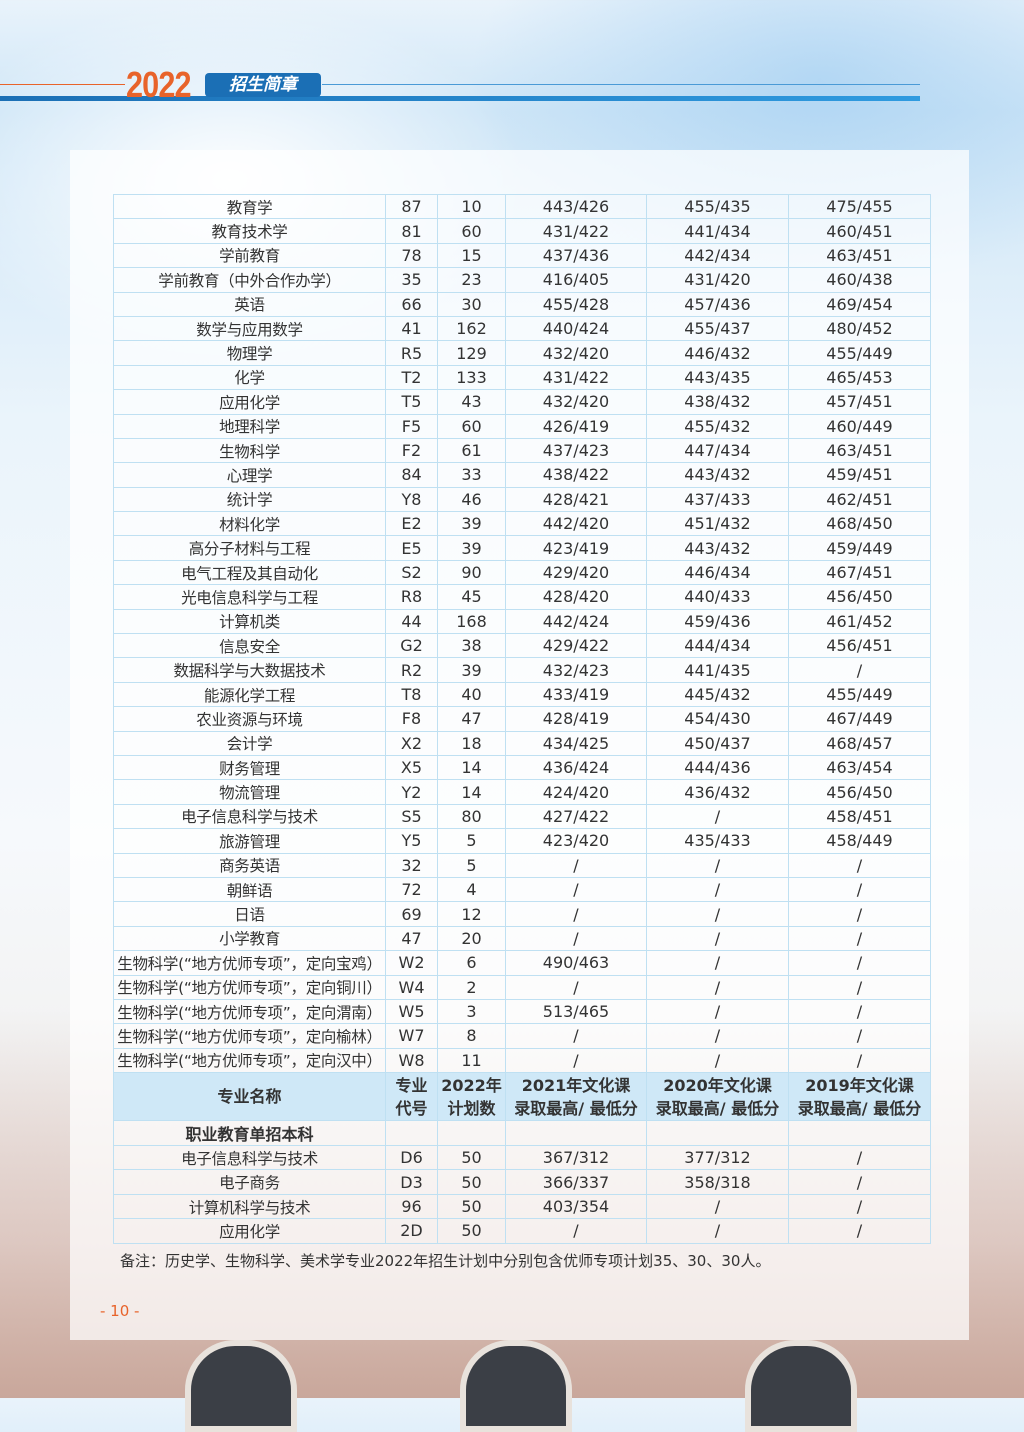 The height and width of the screenshot is (1432, 1024). I want to click on major-code: S2, so click(411, 572).